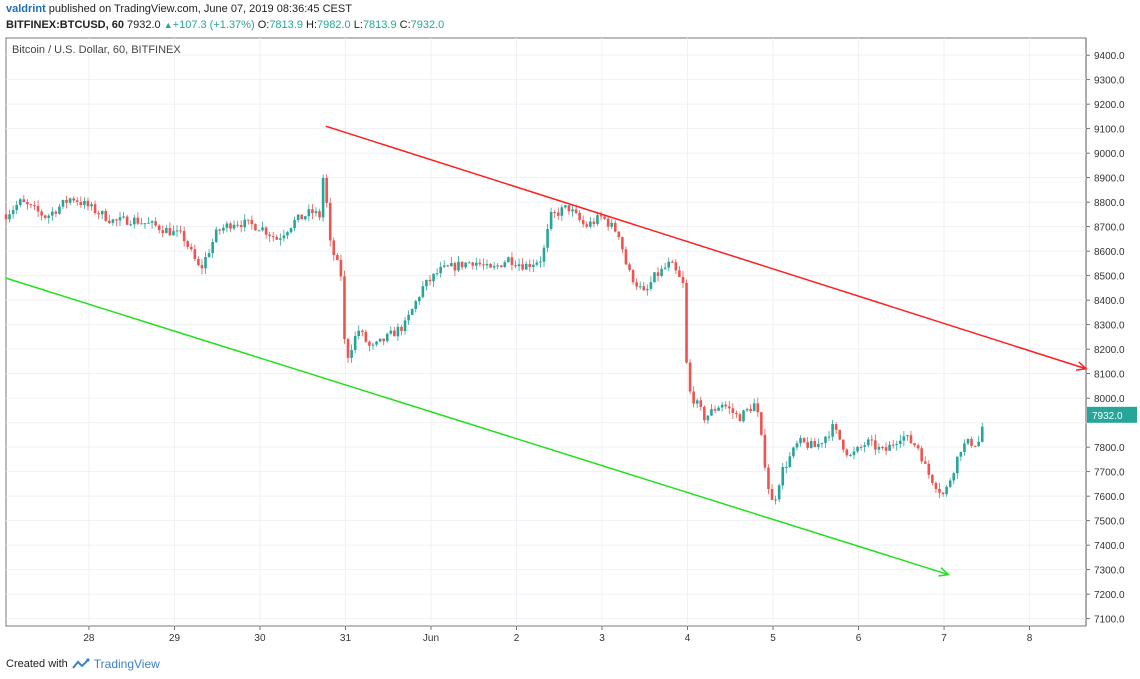 This screenshot has width=1140, height=679. What do you see at coordinates (80, 663) in the screenshot?
I see `tradingview-logo-icon` at bounding box center [80, 663].